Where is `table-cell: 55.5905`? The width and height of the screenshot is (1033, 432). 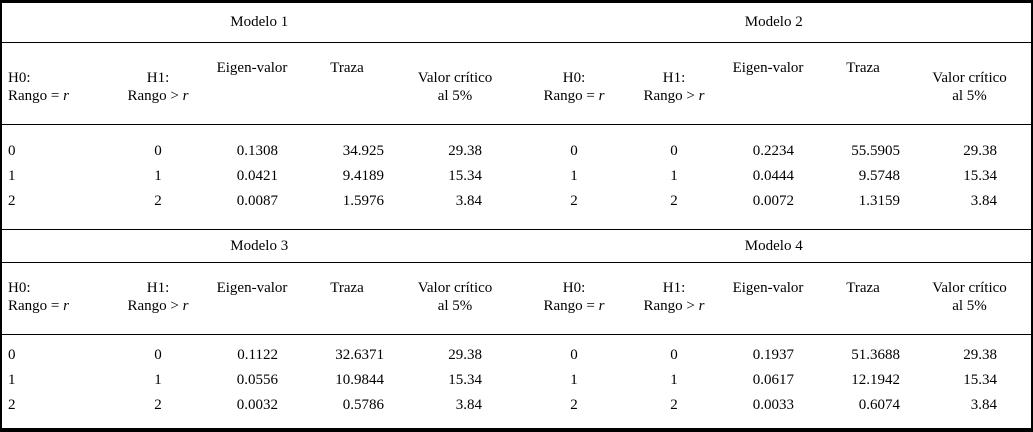
table-cell: 55.5905 is located at coordinates (875, 151).